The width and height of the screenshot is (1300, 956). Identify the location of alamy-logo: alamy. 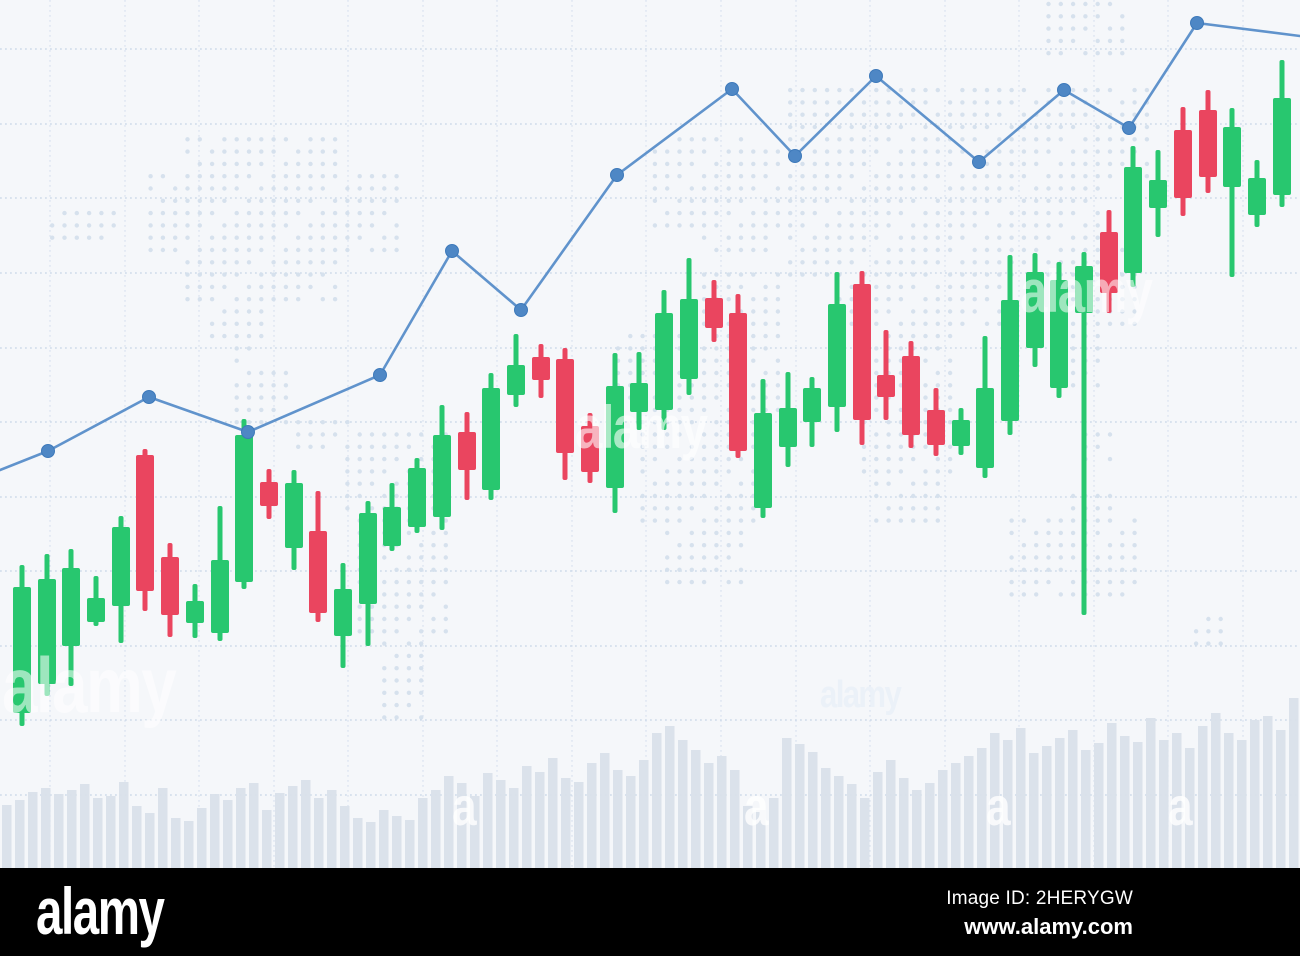
(100, 911).